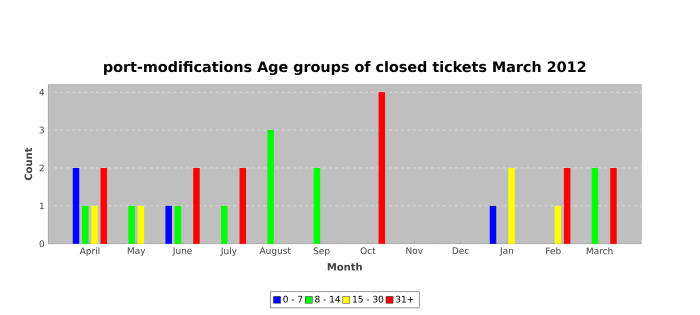 This screenshot has width=700, height=315. What do you see at coordinates (137, 251) in the screenshot?
I see `x-tick-label: May` at bounding box center [137, 251].